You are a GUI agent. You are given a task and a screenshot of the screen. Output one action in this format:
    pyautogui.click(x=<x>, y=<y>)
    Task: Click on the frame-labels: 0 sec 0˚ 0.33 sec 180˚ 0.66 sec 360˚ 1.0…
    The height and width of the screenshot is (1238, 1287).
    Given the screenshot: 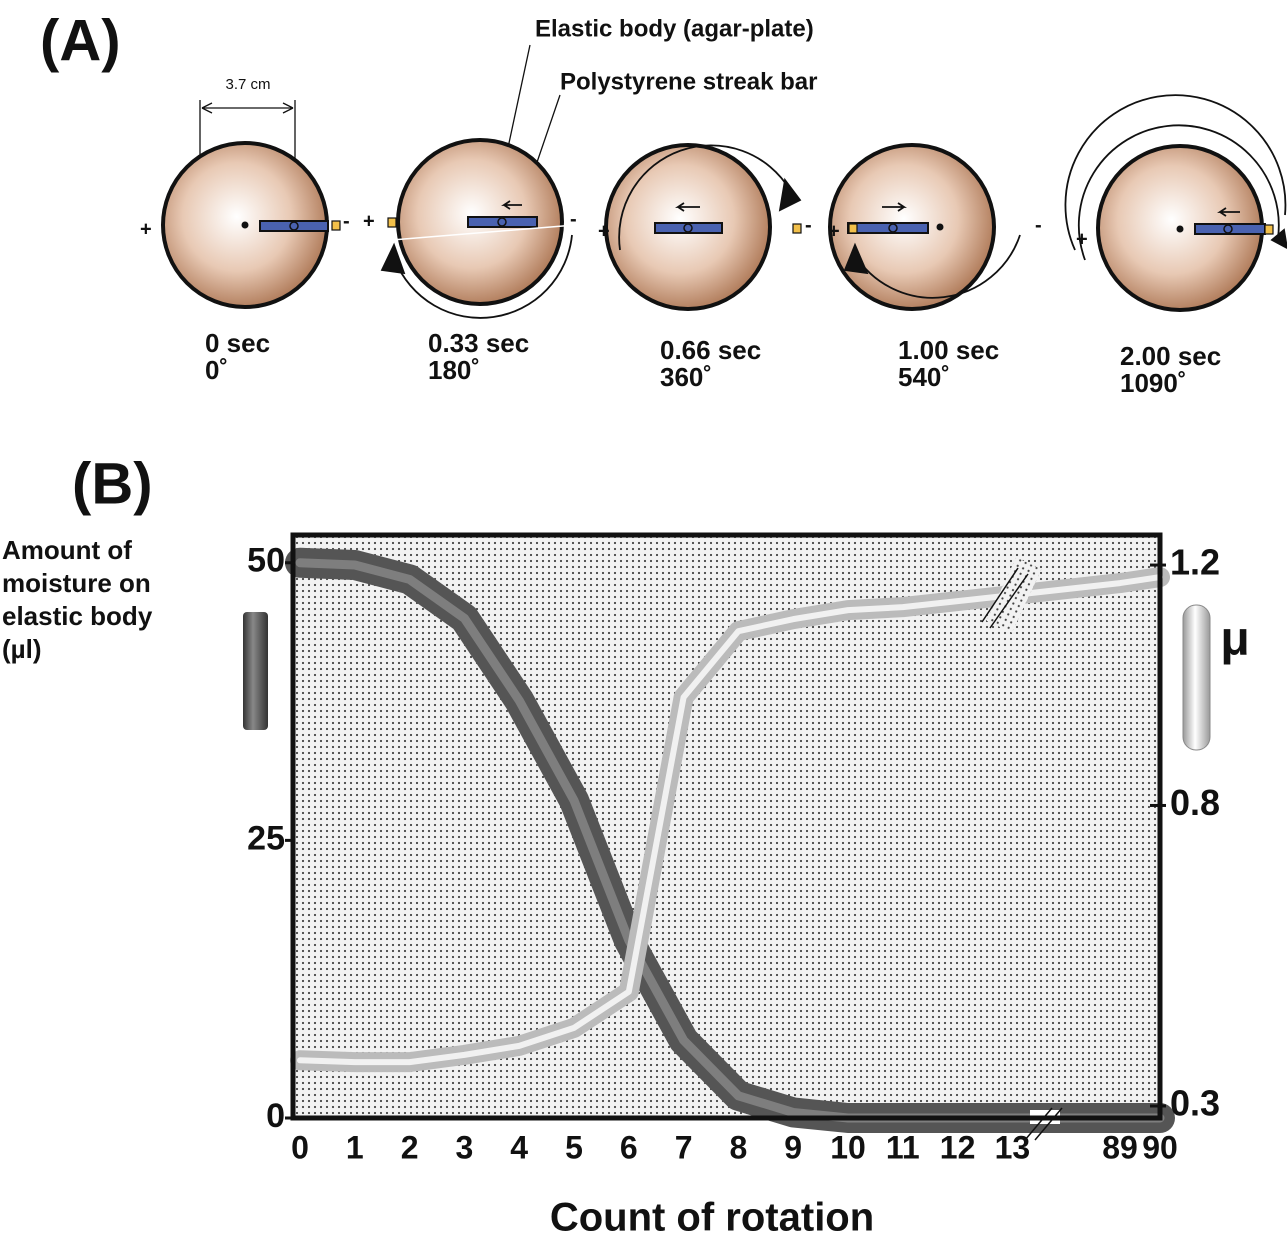 What is the action you would take?
    pyautogui.click(x=713, y=363)
    